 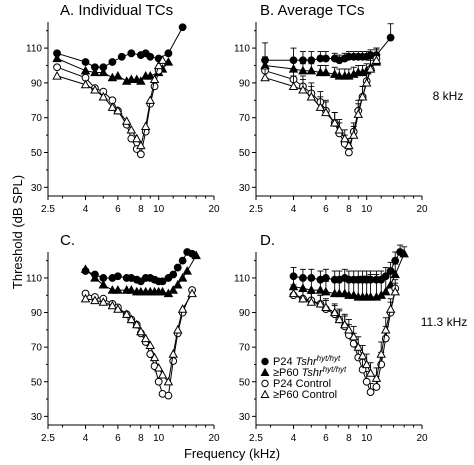 What do you see at coordinates (17, 232) in the screenshot?
I see `y-axis-title: Threshold (dB SPL)` at bounding box center [17, 232].